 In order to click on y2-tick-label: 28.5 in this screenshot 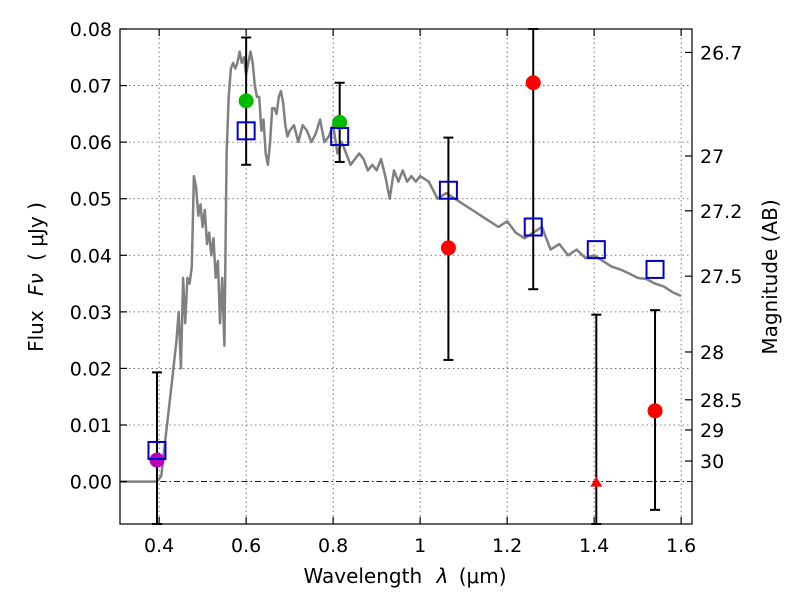, I will do `click(721, 401)`.